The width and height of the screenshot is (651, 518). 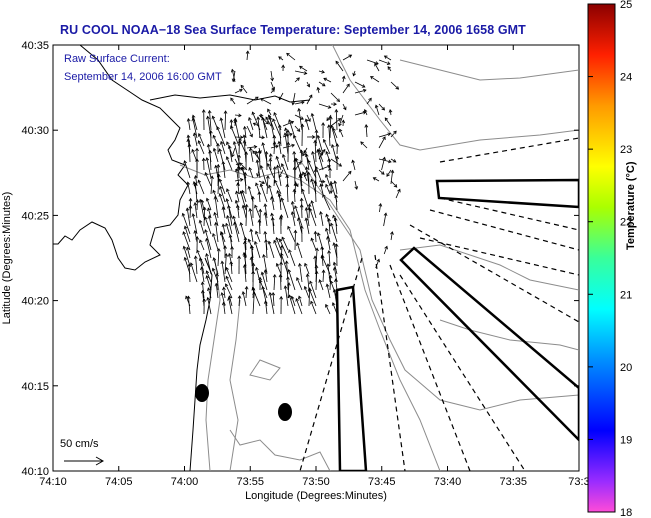 I want to click on scale-arrow, so click(x=84, y=461).